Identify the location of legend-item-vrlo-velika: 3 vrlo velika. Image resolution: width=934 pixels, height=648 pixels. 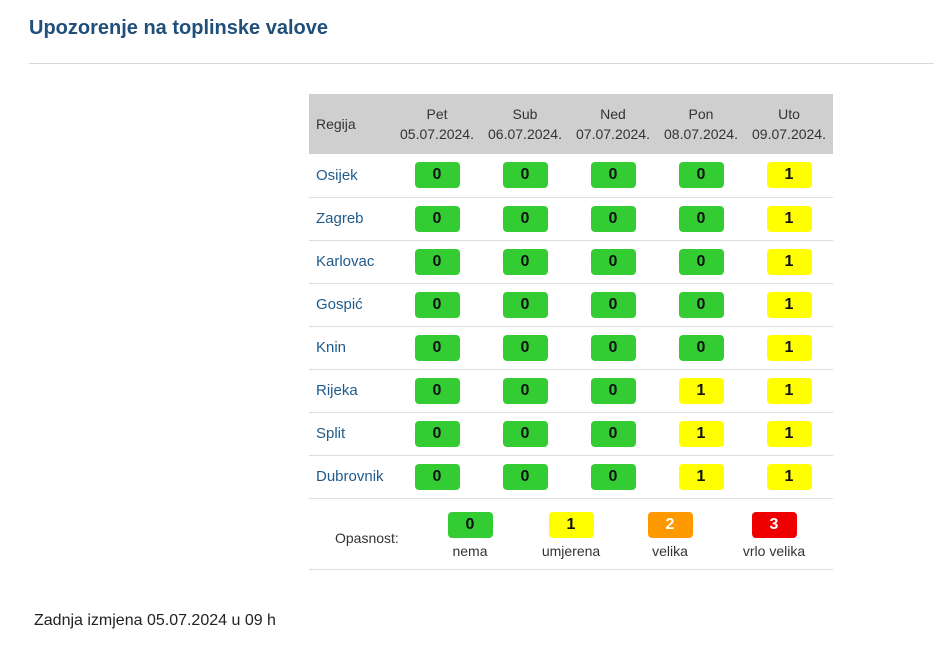
(774, 535).